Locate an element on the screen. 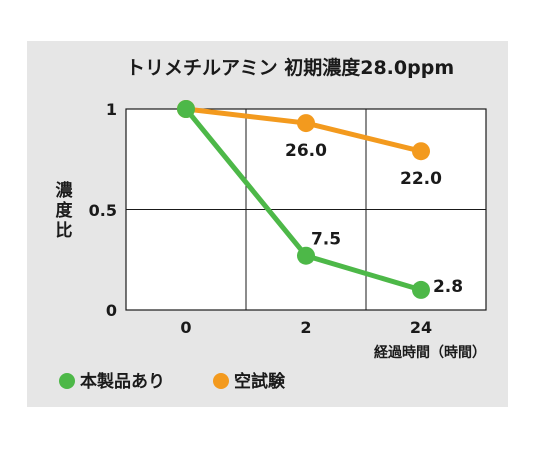 The width and height of the screenshot is (540, 450). y-axis-label: 濃 度 比 is located at coordinates (65, 210).